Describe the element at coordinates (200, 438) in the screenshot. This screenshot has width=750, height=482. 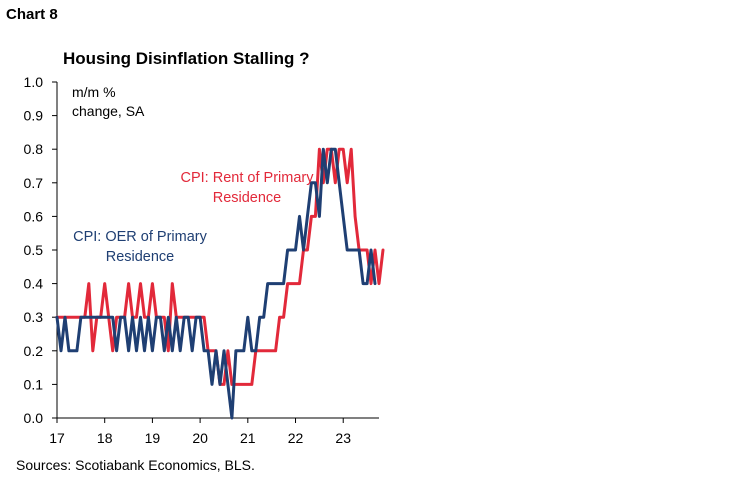
I see `x-tick-label: 20` at that location.